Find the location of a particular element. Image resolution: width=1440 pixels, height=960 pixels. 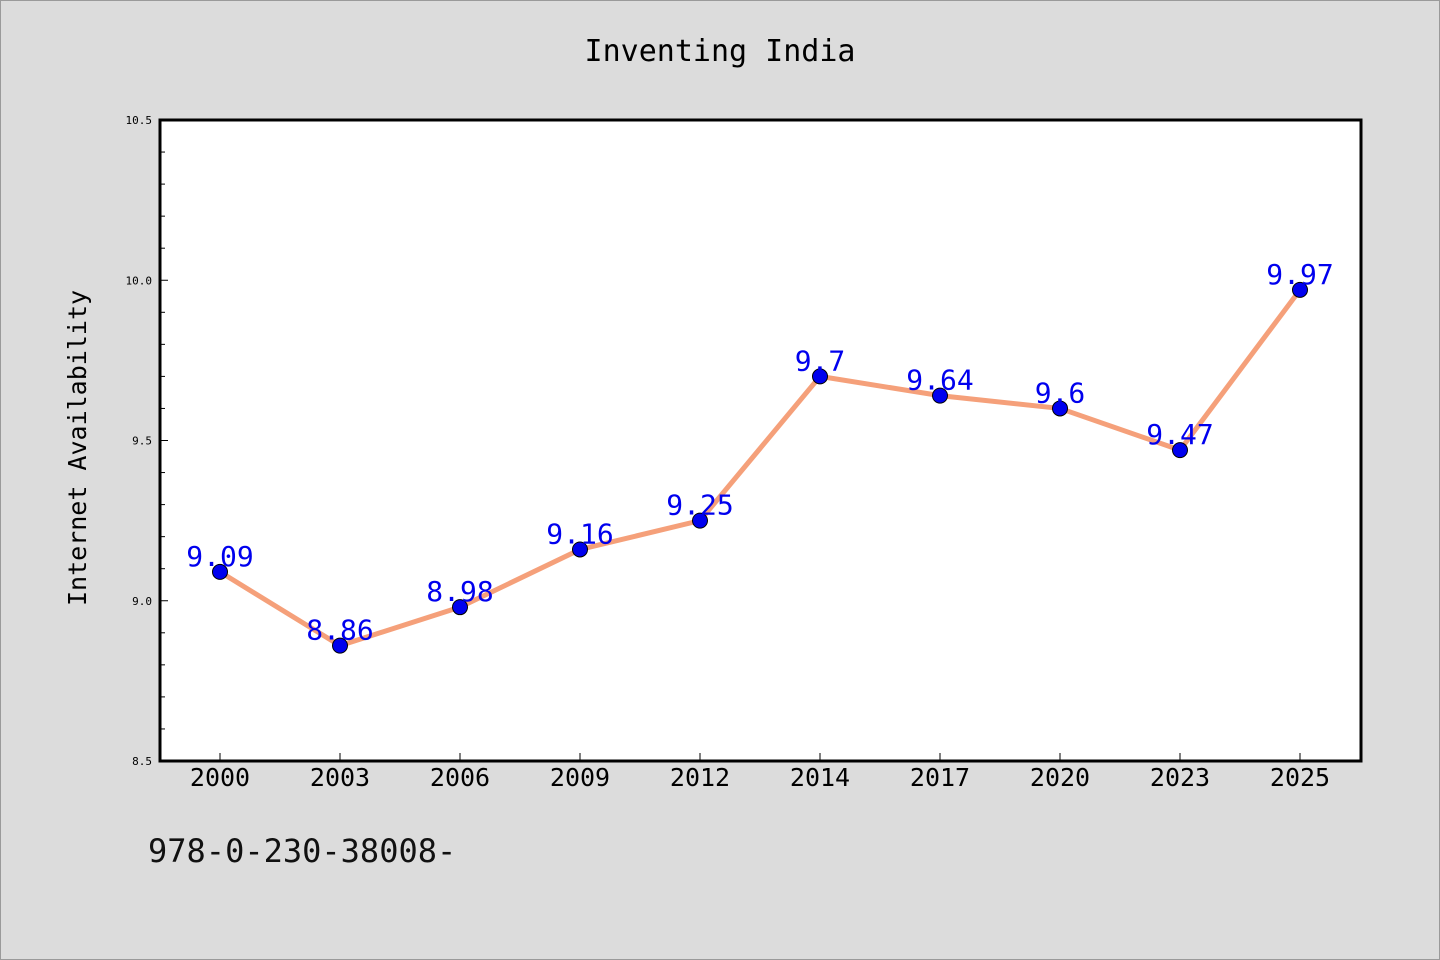

data-label: 8.98 is located at coordinates (459, 591).